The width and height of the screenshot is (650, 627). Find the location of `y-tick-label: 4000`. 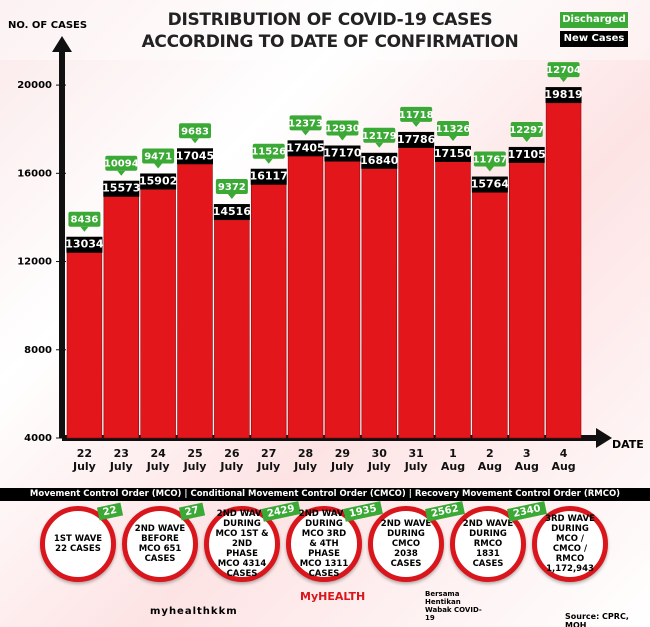

y-tick-label: 4000 is located at coordinates (38, 438).